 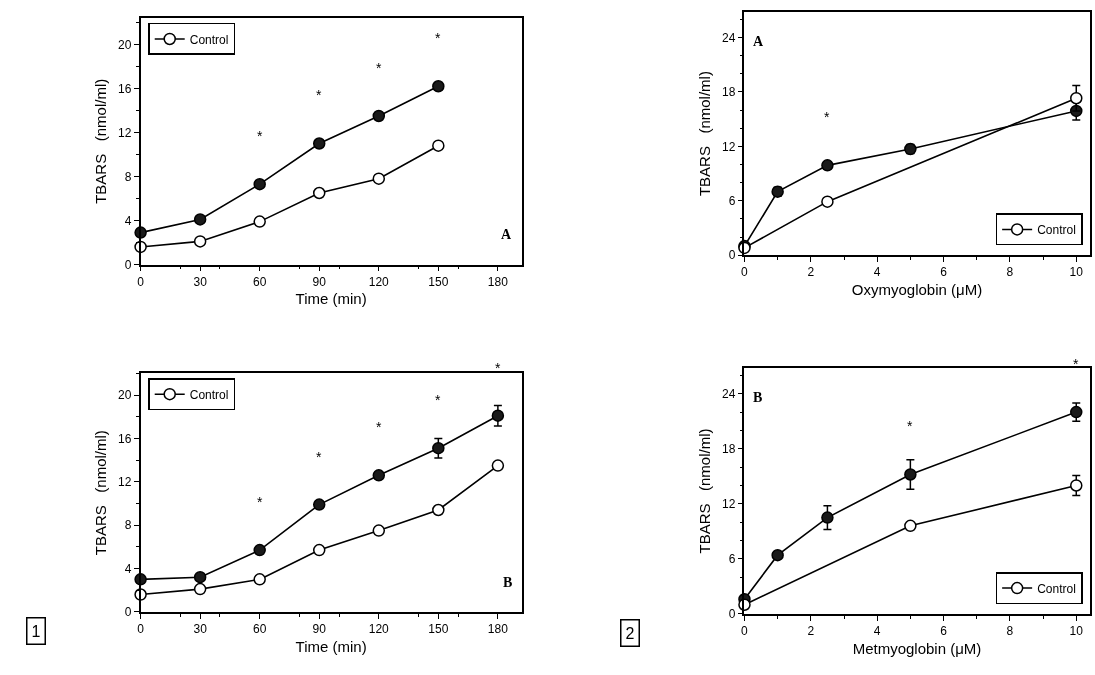 I want to click on x-axis-title: Oxymyoglobin (μM), so click(x=917, y=289).